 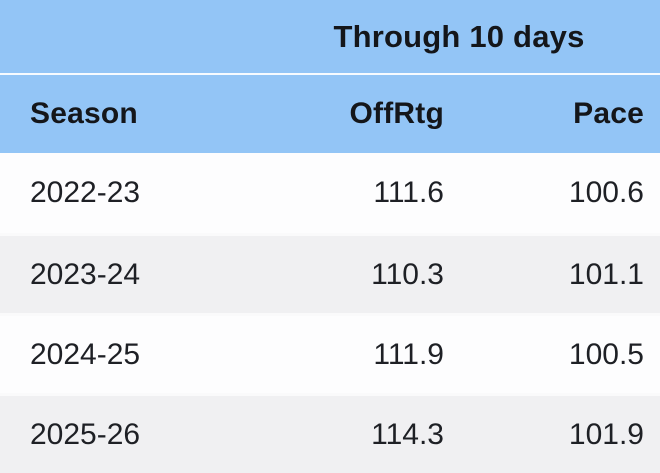 What do you see at coordinates (407, 274) in the screenshot?
I see `offrtg-cell: 110.3` at bounding box center [407, 274].